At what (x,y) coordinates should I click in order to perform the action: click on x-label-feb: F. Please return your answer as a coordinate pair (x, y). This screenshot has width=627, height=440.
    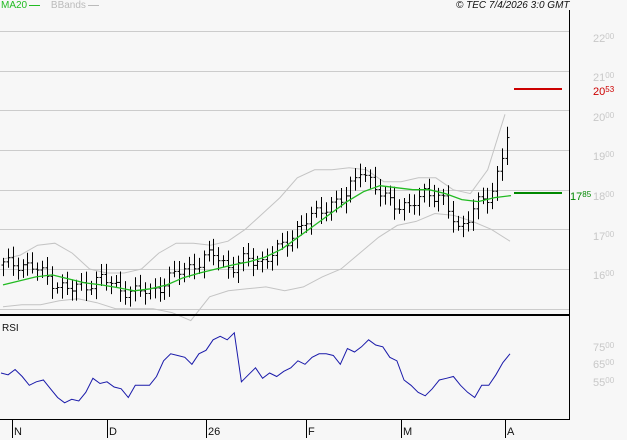
    Looking at the image, I should click on (311, 432).